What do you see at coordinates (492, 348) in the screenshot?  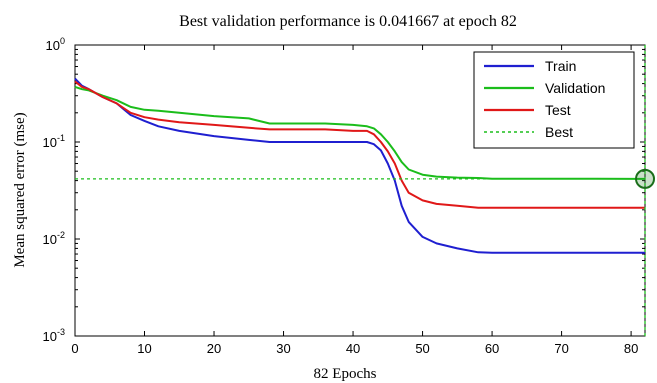 I see `x-tick-label: 60` at bounding box center [492, 348].